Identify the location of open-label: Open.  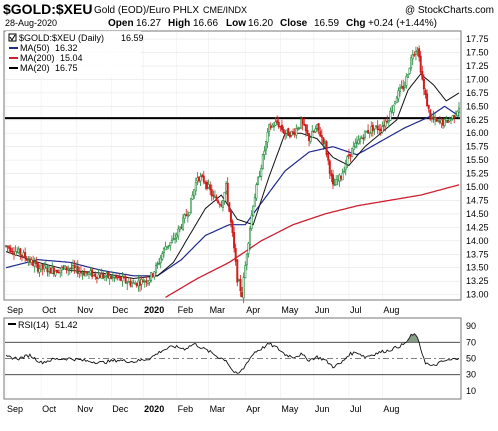
(121, 23).